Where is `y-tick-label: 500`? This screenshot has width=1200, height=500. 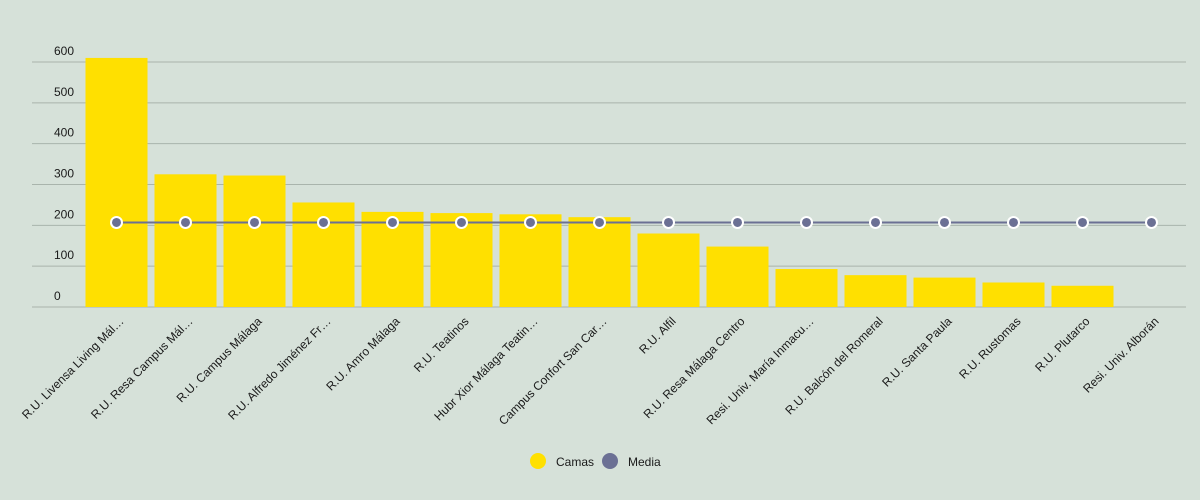
y-tick-label: 500 is located at coordinates (64, 92).